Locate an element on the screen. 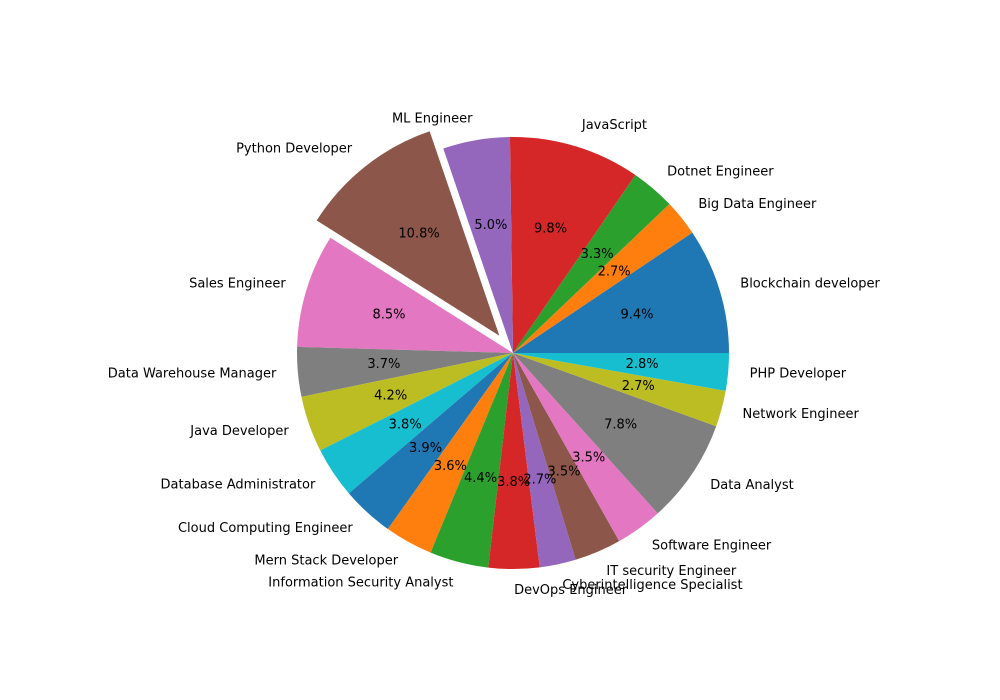  category-label-cyberintelligence-specialist: Cyberintelligence Specialist is located at coordinates (652, 585).